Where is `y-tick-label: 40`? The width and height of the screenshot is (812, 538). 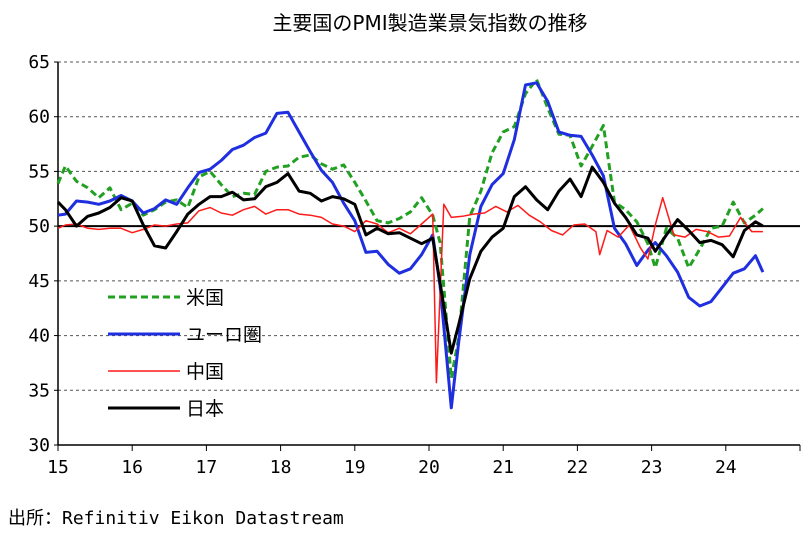
y-tick-label: 40 is located at coordinates (39, 336).